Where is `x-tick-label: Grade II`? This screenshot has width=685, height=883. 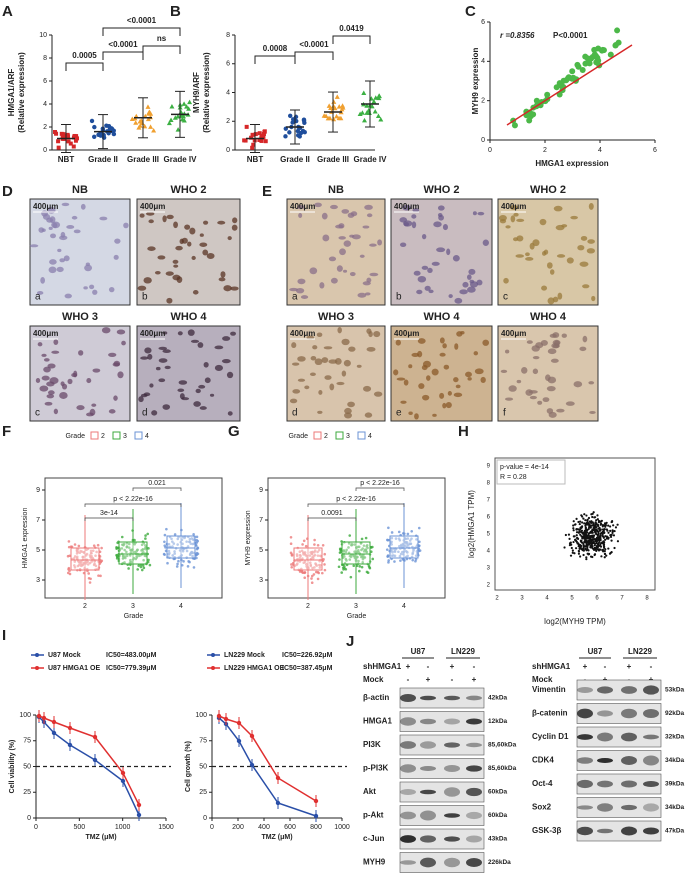
x-tick-label: Grade II is located at coordinates (295, 159).